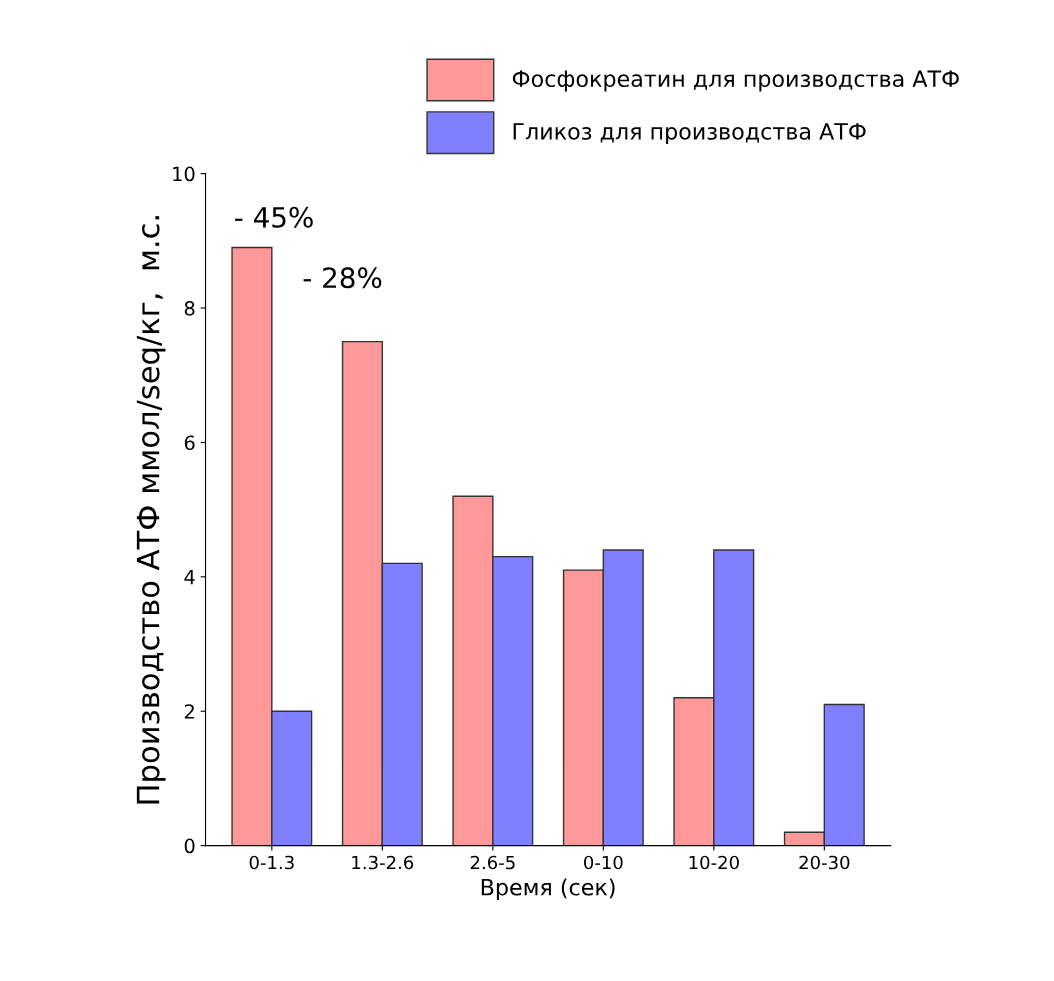 The width and height of the screenshot is (1054, 981). Describe the element at coordinates (342, 278) in the screenshot. I see `annotation: - 28%` at that location.